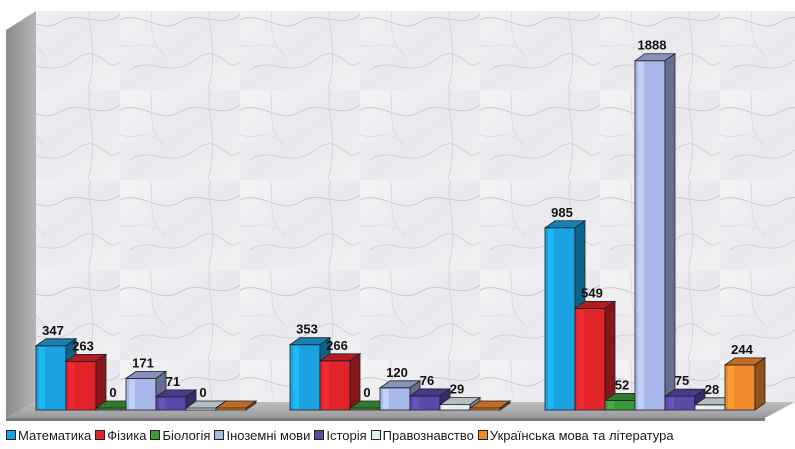 The width and height of the screenshot is (795, 449). Describe the element at coordinates (21, 214) in the screenshot. I see `chart-side-wall` at that location.